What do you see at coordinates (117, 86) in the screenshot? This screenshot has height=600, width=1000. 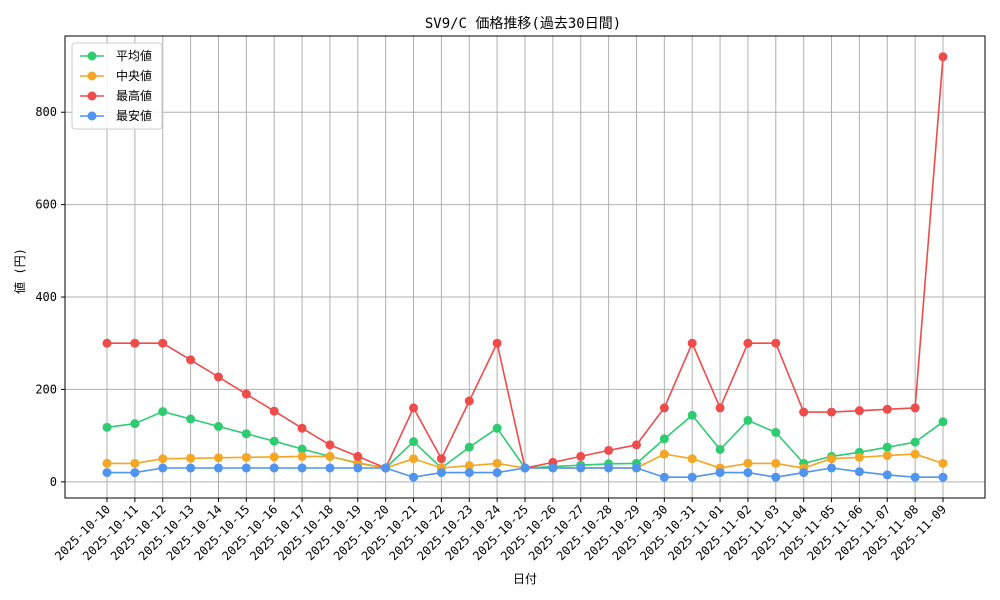 I see `legend-box` at bounding box center [117, 86].